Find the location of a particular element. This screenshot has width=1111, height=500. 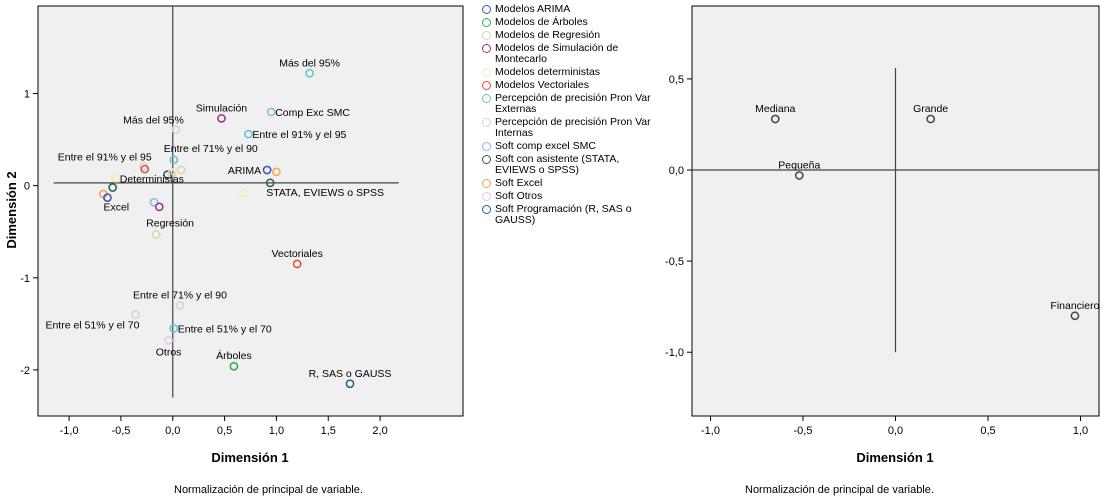

chart1-x-tick-label: 1,0 is located at coordinates (1080, 431).